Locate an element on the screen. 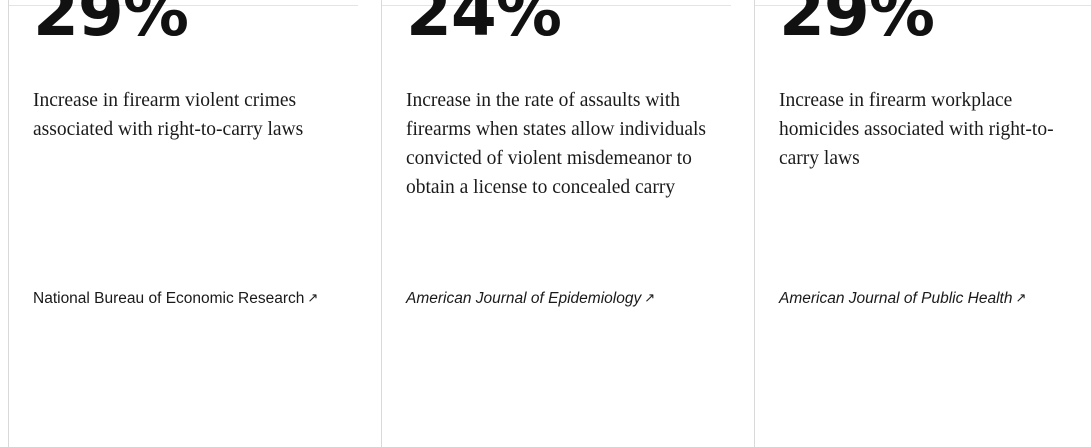 This screenshot has height=447, width=1091. source-label: American Journal of Public Health is located at coordinates (896, 298).